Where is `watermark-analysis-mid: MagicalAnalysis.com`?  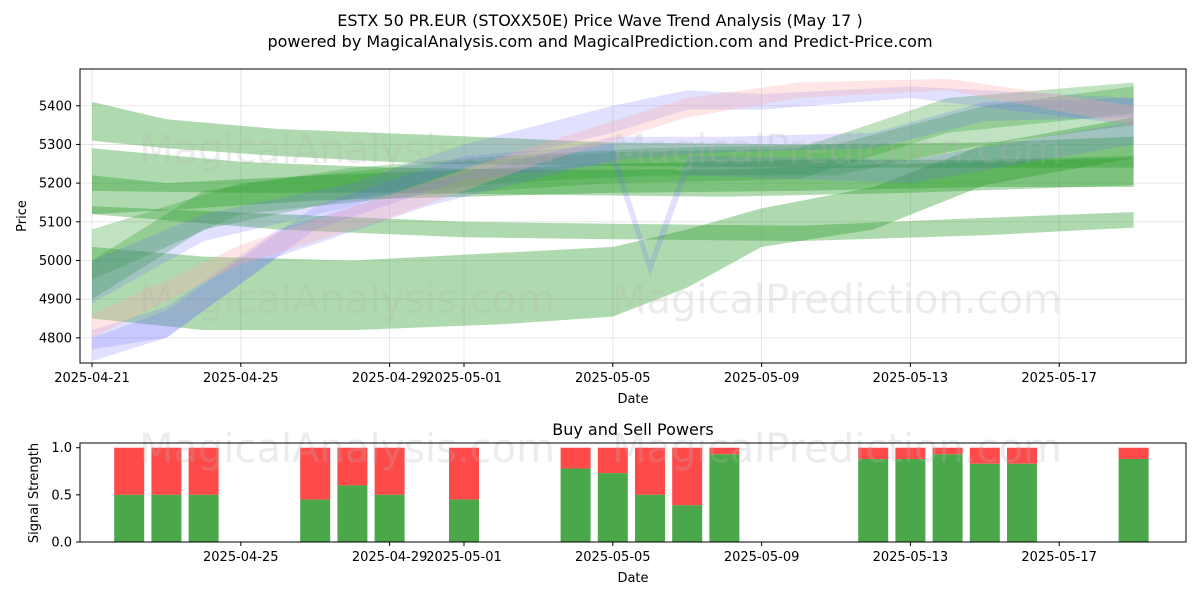 watermark-analysis-mid: MagicalAnalysis.com is located at coordinates (347, 300).